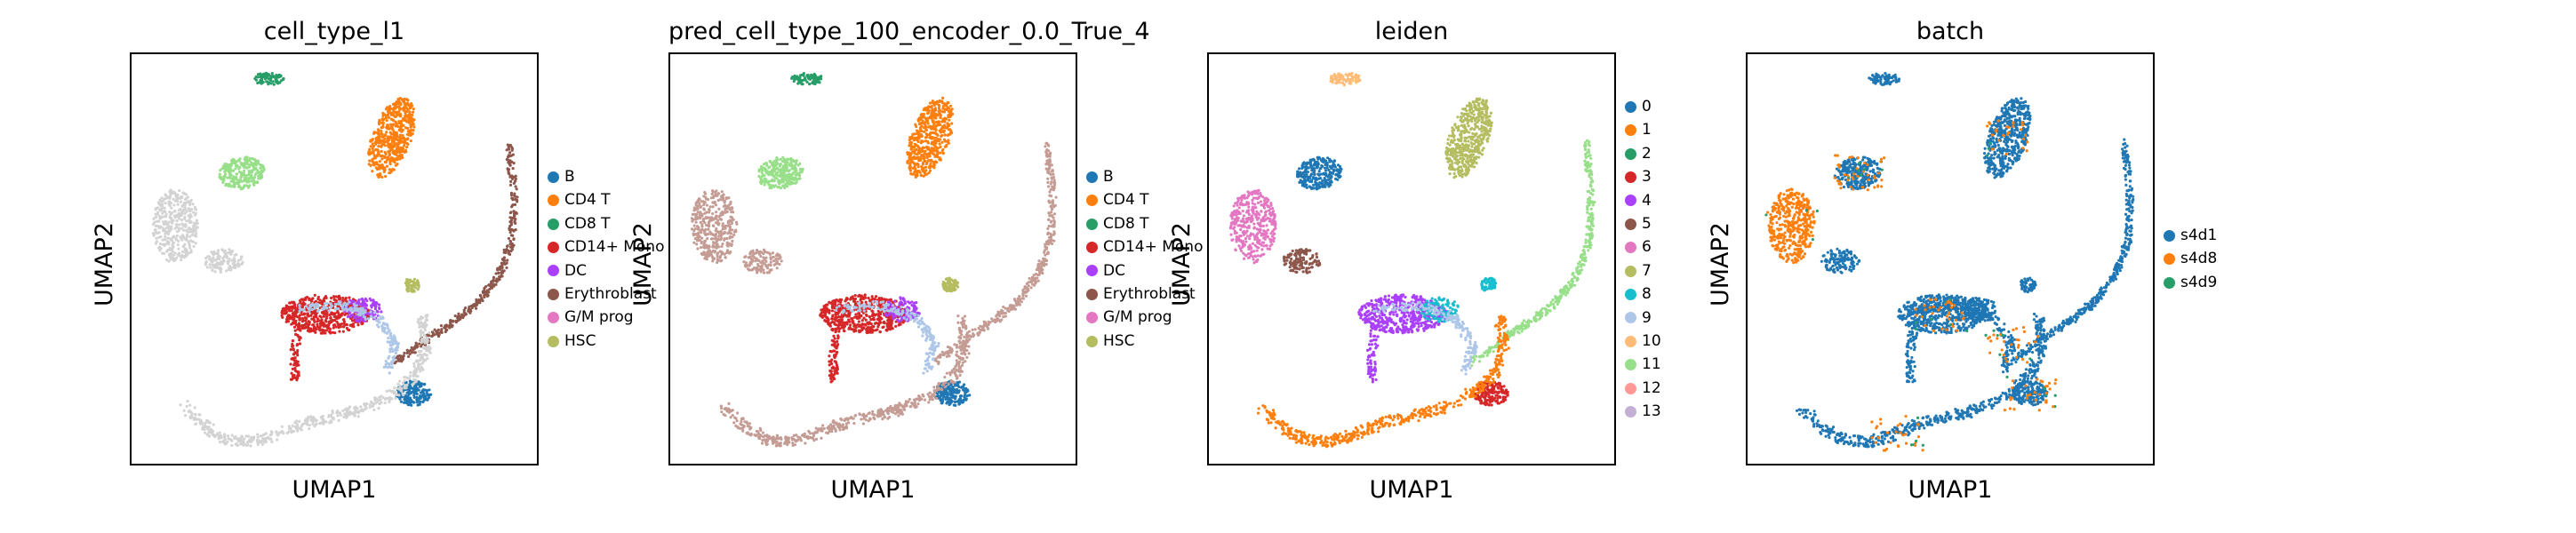 The width and height of the screenshot is (2576, 533). Describe the element at coordinates (606, 247) in the screenshot. I see `legend-entry: CD14+ Mono` at that location.